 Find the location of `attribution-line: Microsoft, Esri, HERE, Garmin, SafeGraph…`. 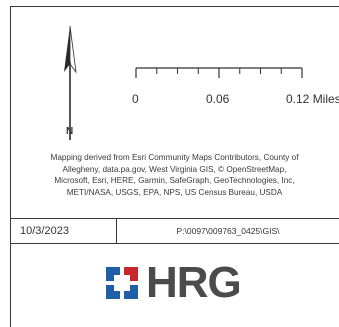

attribution-line: Microsoft, Esri, HERE, Garmin, SafeGraph… is located at coordinates (174, 181).